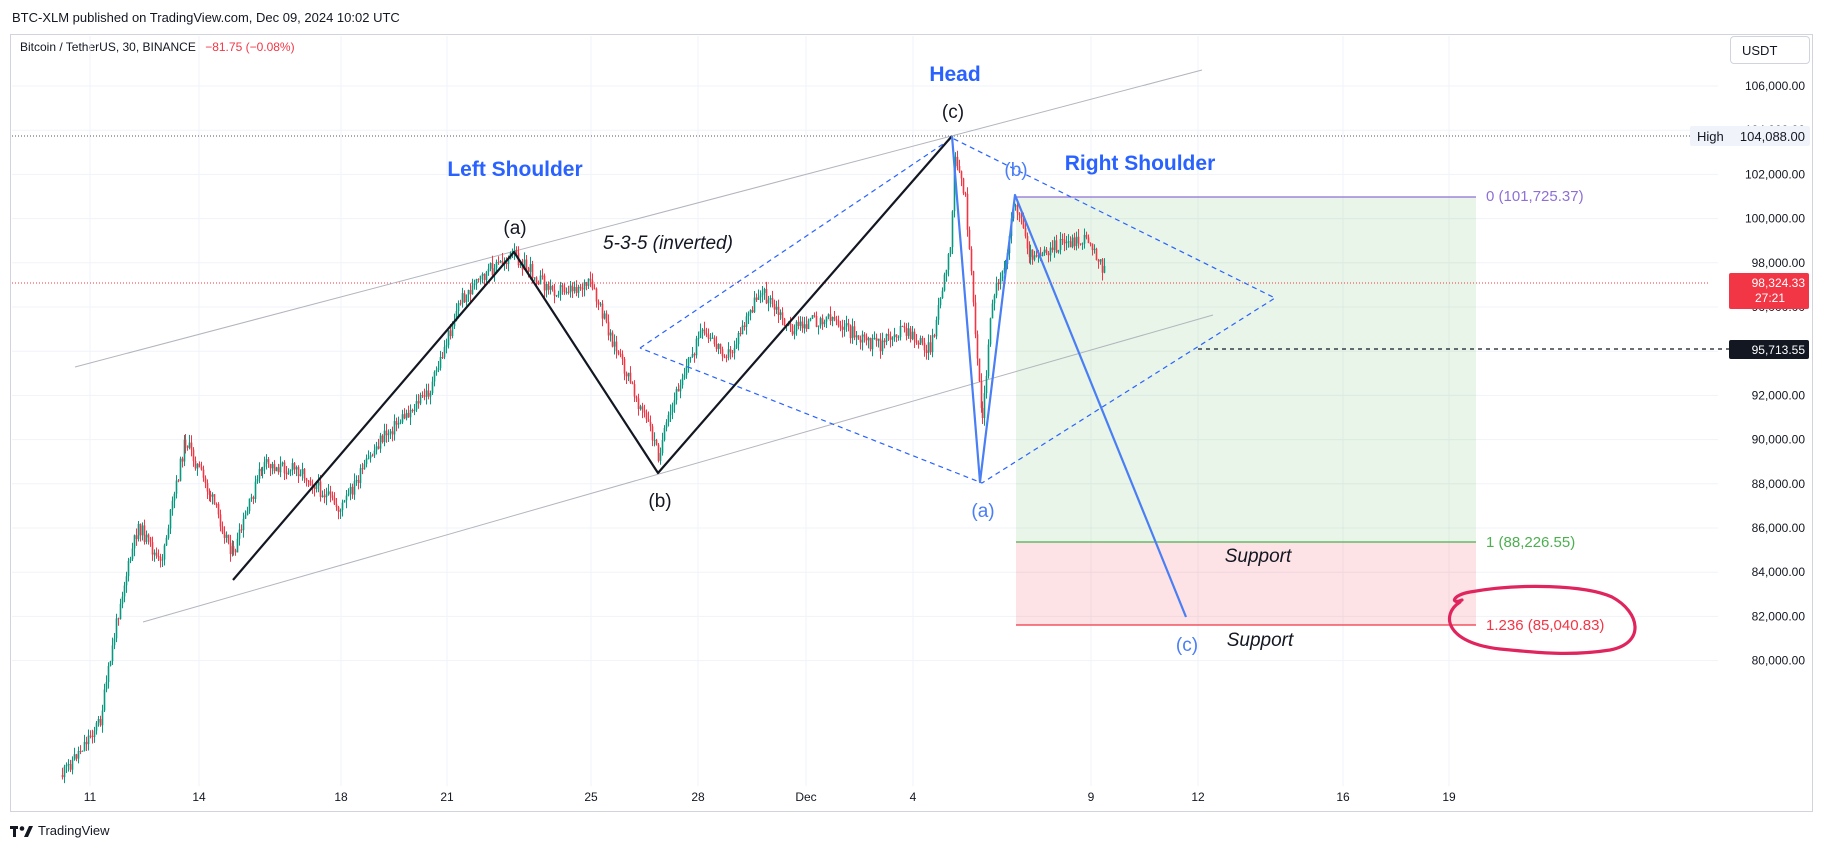 Image resolution: width=1824 pixels, height=852 pixels. Describe the element at coordinates (21, 831) in the screenshot. I see `tradingview-logo-icon` at that location.